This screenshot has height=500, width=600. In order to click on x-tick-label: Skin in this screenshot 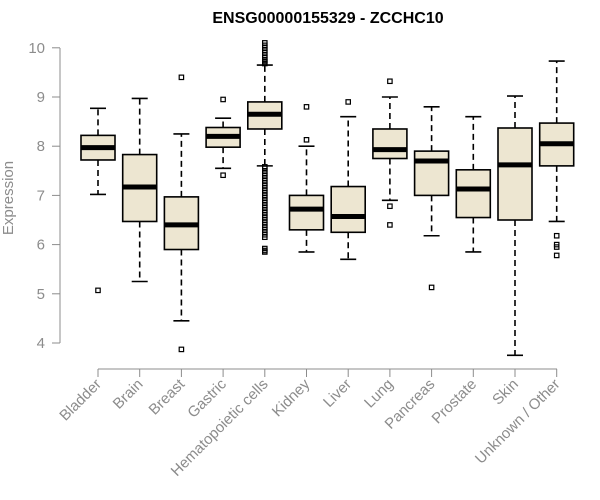, I will do `click(505, 392)`.